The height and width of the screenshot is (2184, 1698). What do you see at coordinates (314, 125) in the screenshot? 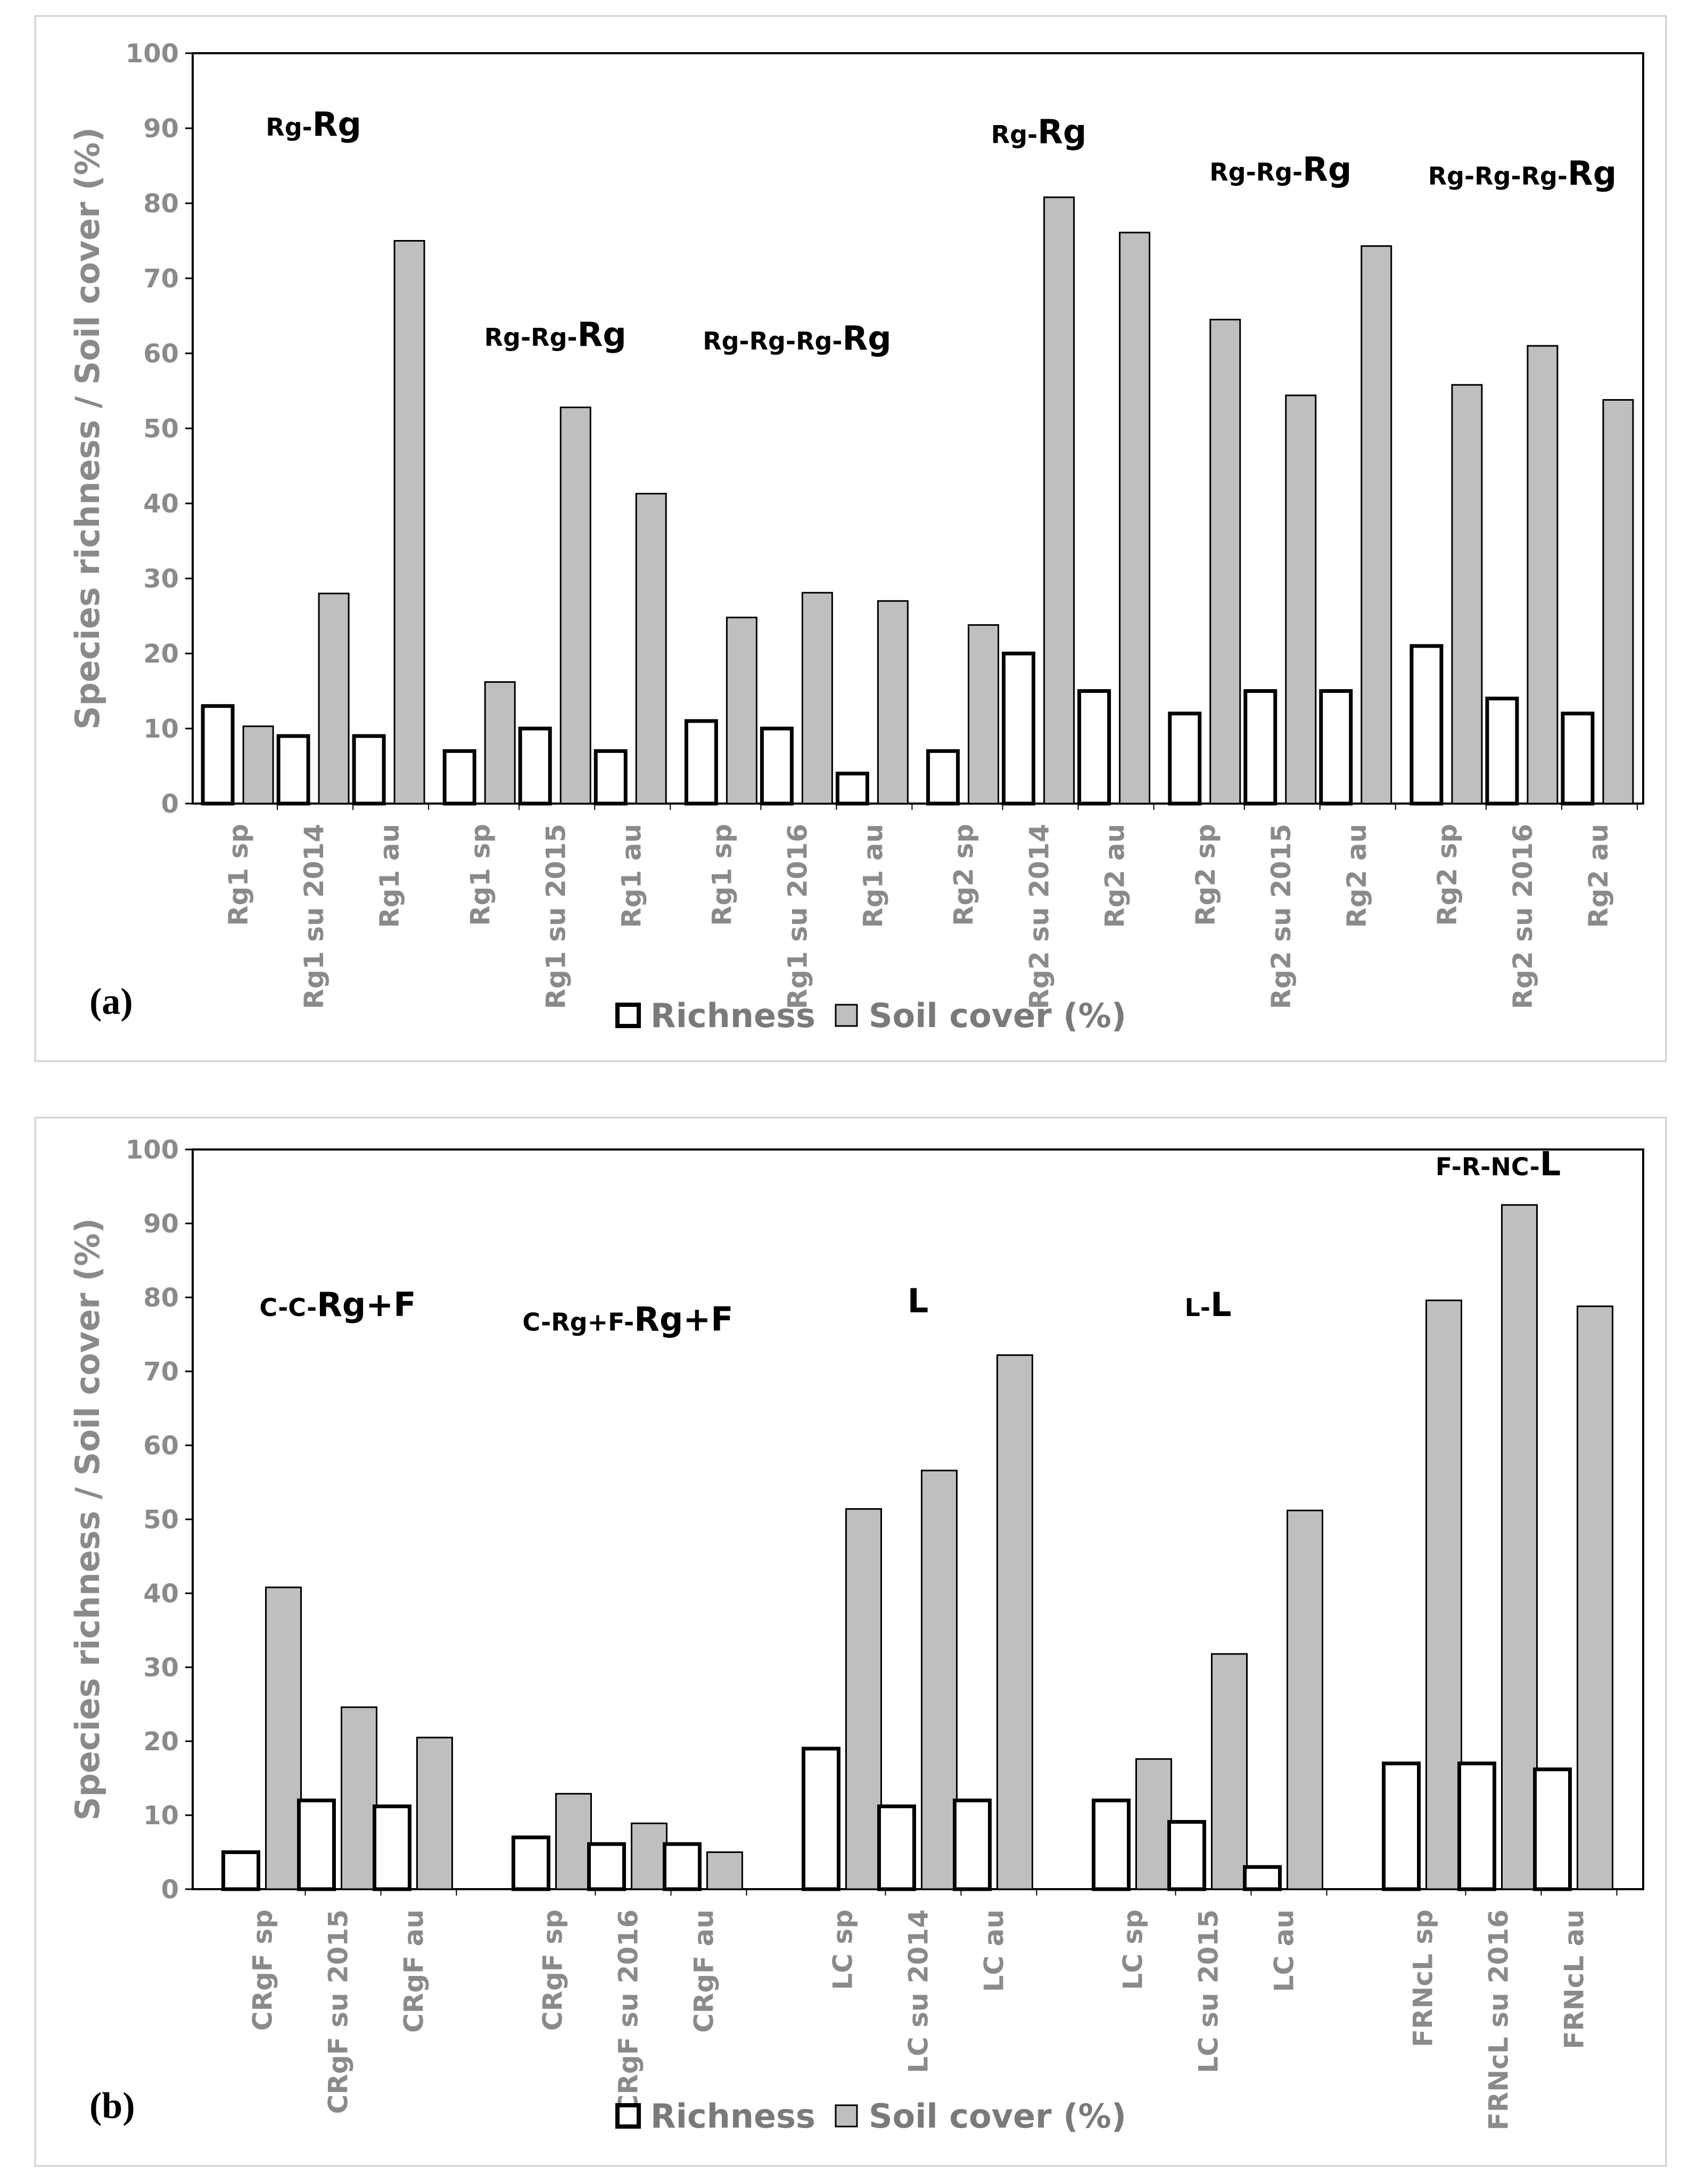
I see `treatment-annotation: Rg-Rg` at bounding box center [314, 125].